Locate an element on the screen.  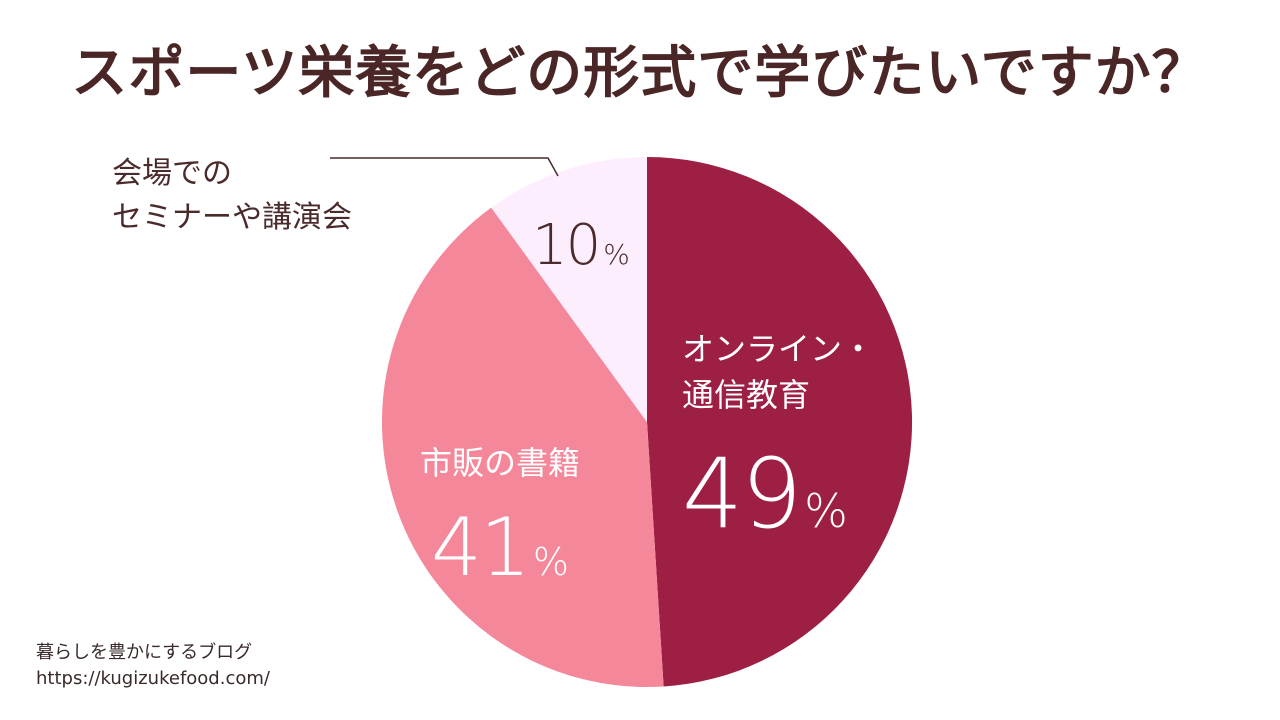
book-value: 41% is located at coordinates (500, 548).